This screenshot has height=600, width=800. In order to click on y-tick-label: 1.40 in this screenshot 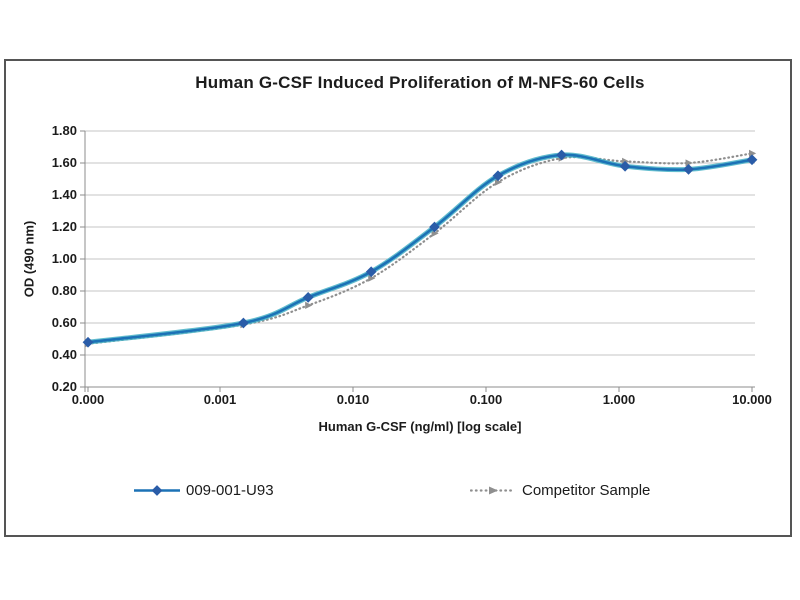, I will do `click(64, 194)`.